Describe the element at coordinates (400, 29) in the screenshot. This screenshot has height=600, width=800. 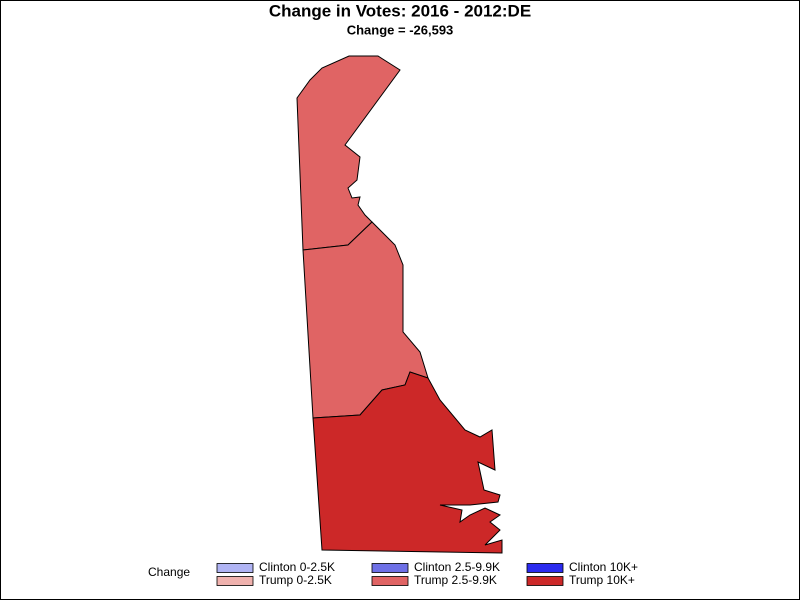
I see `map-subtitle: Change = -26,593` at that location.